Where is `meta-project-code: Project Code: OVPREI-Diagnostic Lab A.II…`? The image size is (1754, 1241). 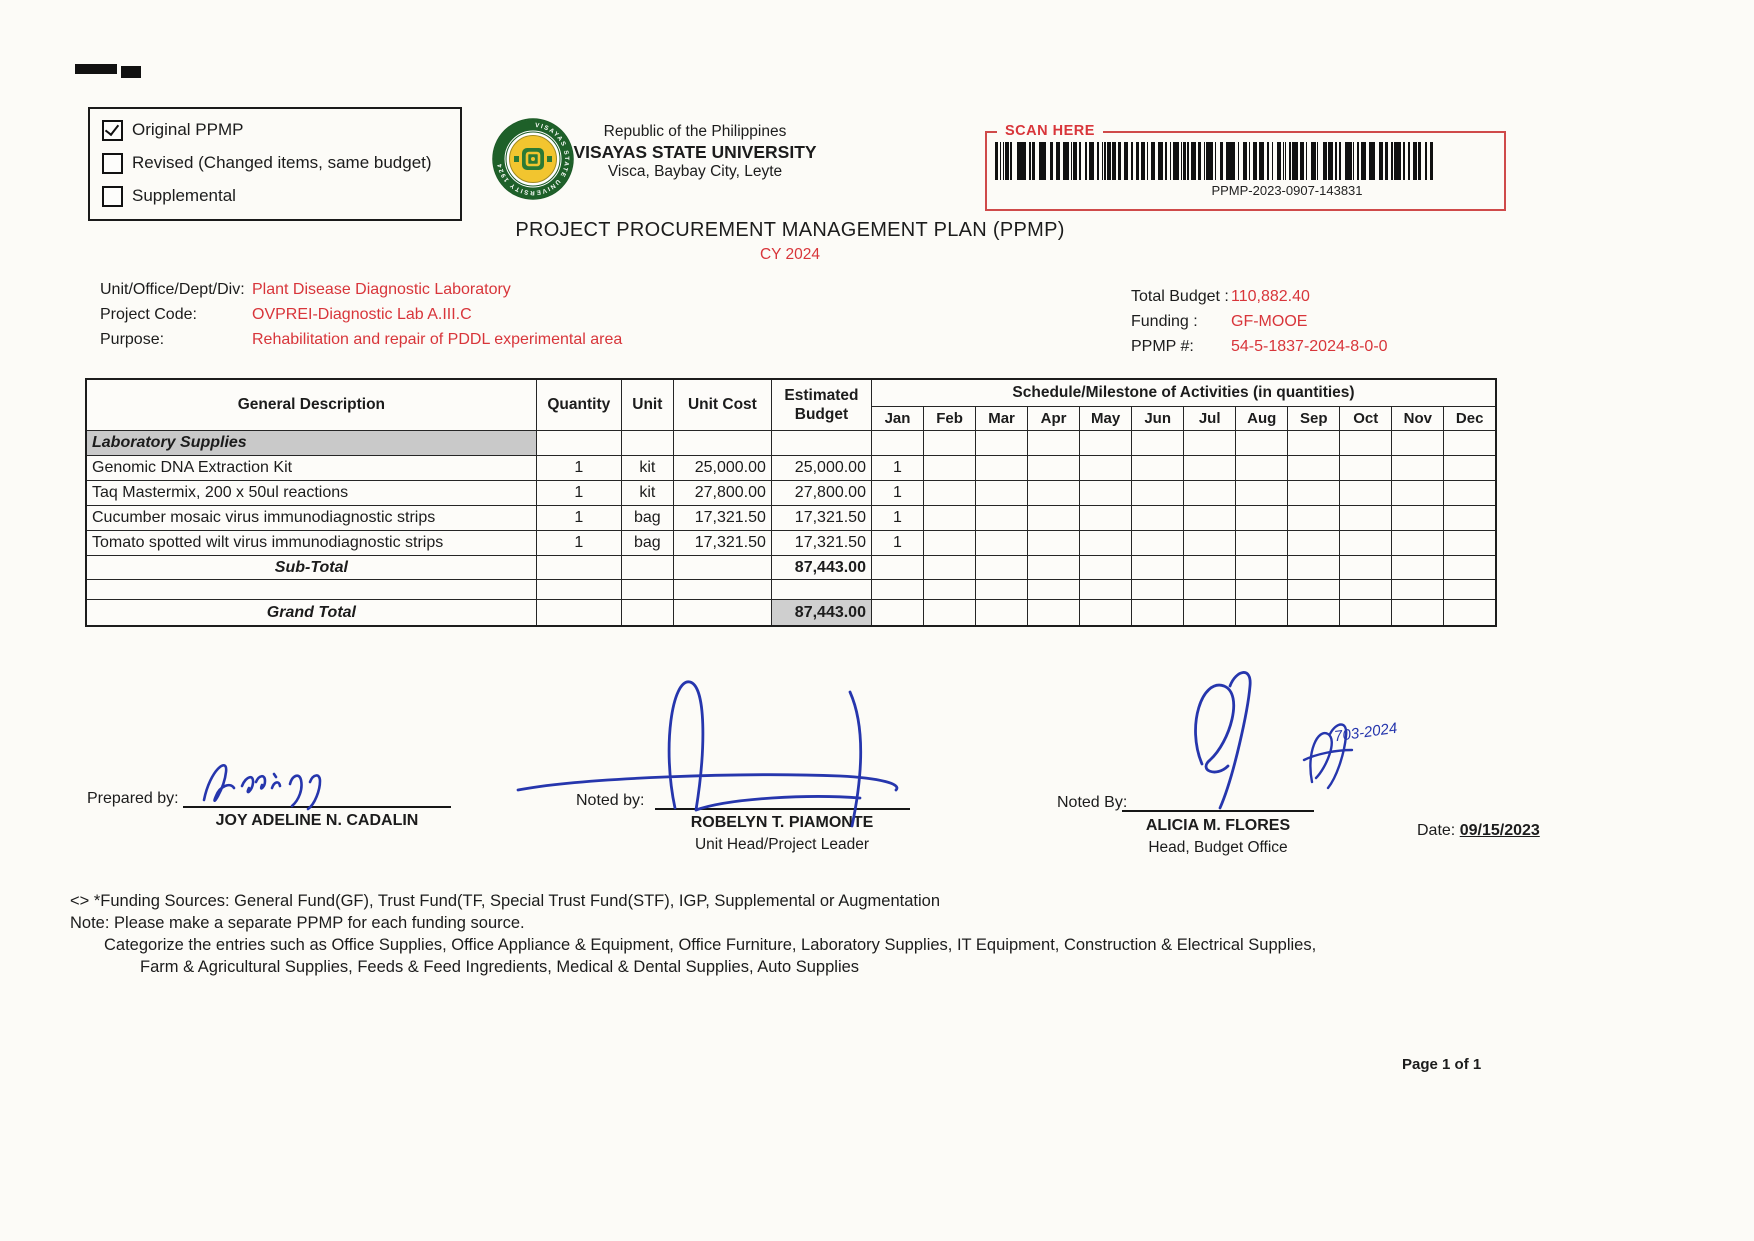
meta-project-code: Project Code: OVPREI-Diagnostic Lab A.II… is located at coordinates (410, 314).